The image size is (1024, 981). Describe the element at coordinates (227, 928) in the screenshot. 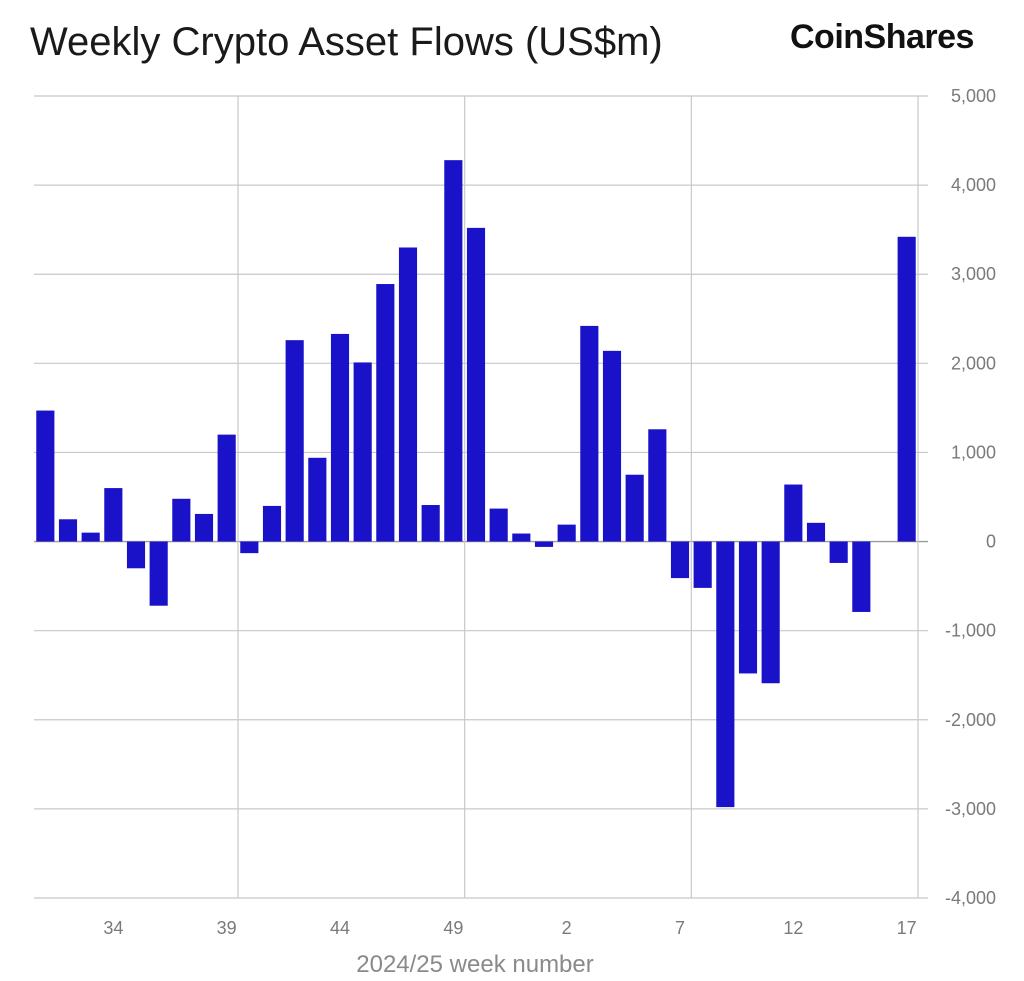

I see `x-tick-label: 39` at that location.